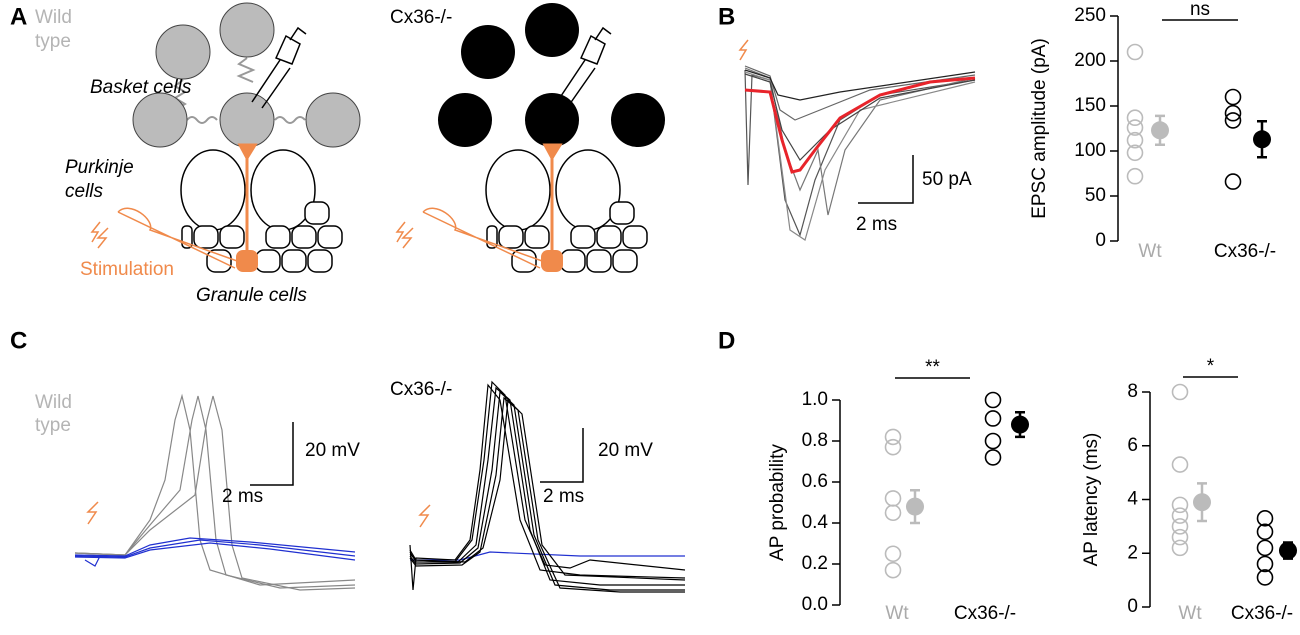 This screenshot has width=1300, height=635. What do you see at coordinates (215, 492) in the screenshot?
I see `ap-traces-wt` at bounding box center [215, 492].